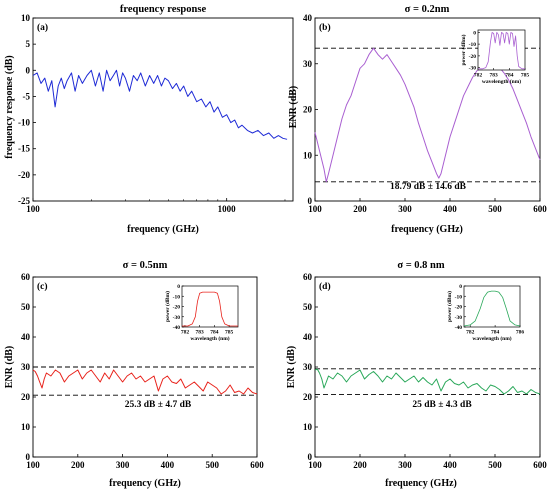  Describe the element at coordinates (78, 465) in the screenshot. I see `panel-c-xtick-label: 200` at that location.